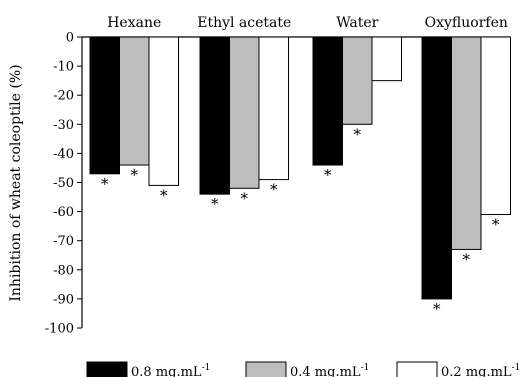 The width and height of the screenshot is (522, 377). I want to click on y-tick-label: -100, so click(59, 329).